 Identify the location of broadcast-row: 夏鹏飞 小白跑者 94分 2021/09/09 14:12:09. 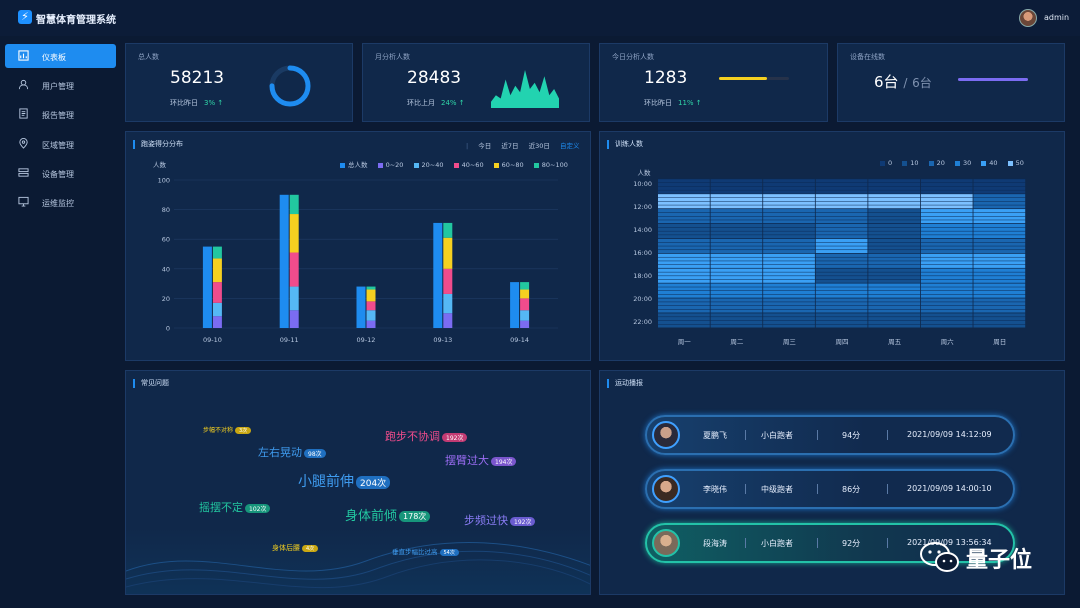
(830, 435).